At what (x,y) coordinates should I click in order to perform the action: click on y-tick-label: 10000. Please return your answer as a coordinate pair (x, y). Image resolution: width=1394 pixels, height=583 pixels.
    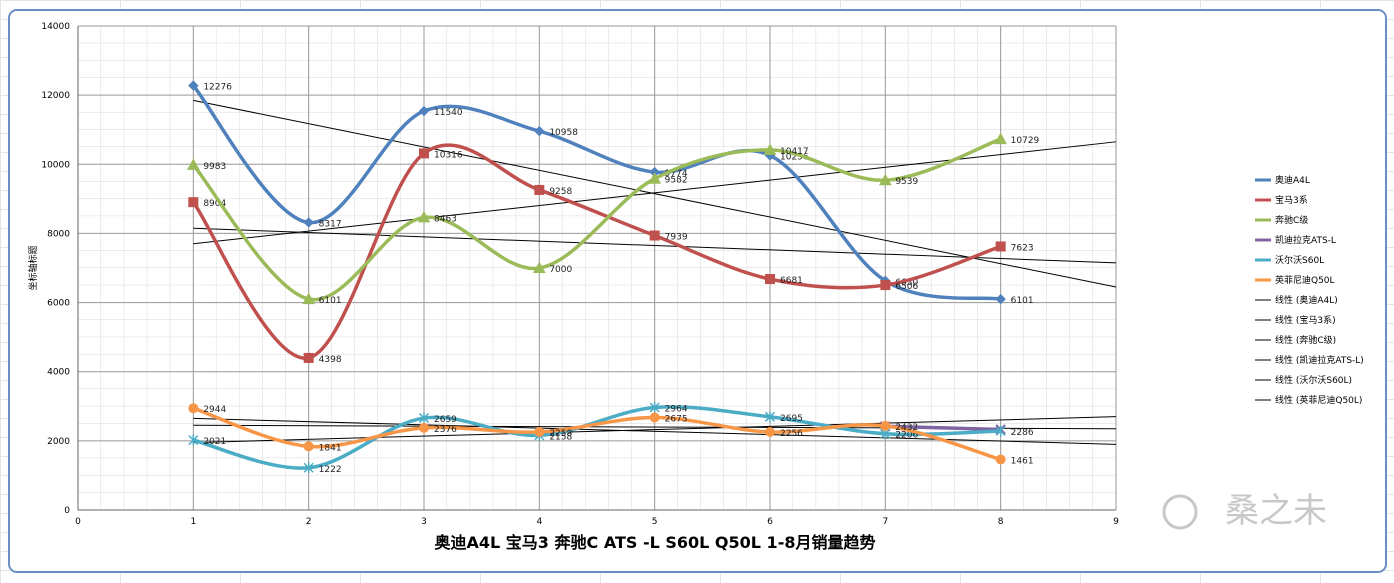
    Looking at the image, I should click on (55, 165).